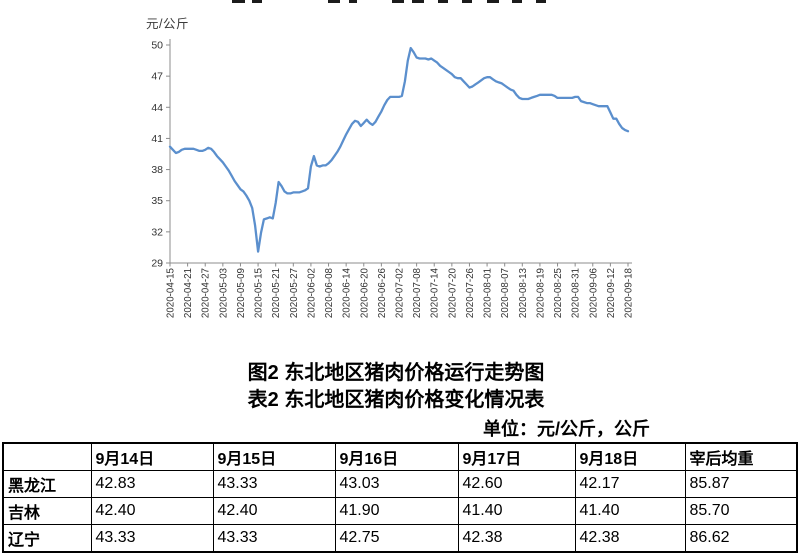  I want to click on x-tick-label: 2020-05-03, so click(223, 292).